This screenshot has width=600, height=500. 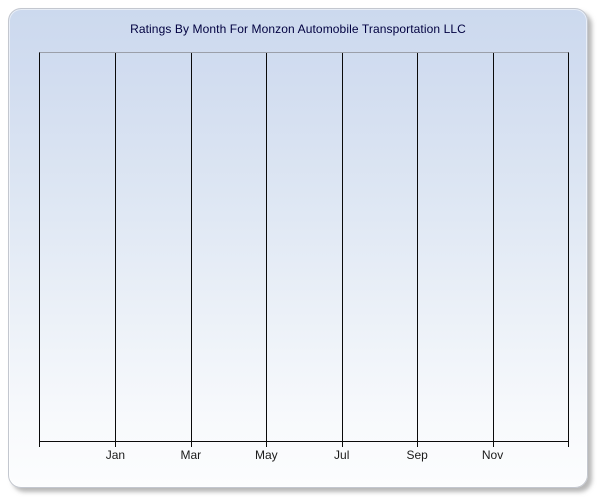 I want to click on x-axis-label-jul: Jul, so click(x=342, y=455).